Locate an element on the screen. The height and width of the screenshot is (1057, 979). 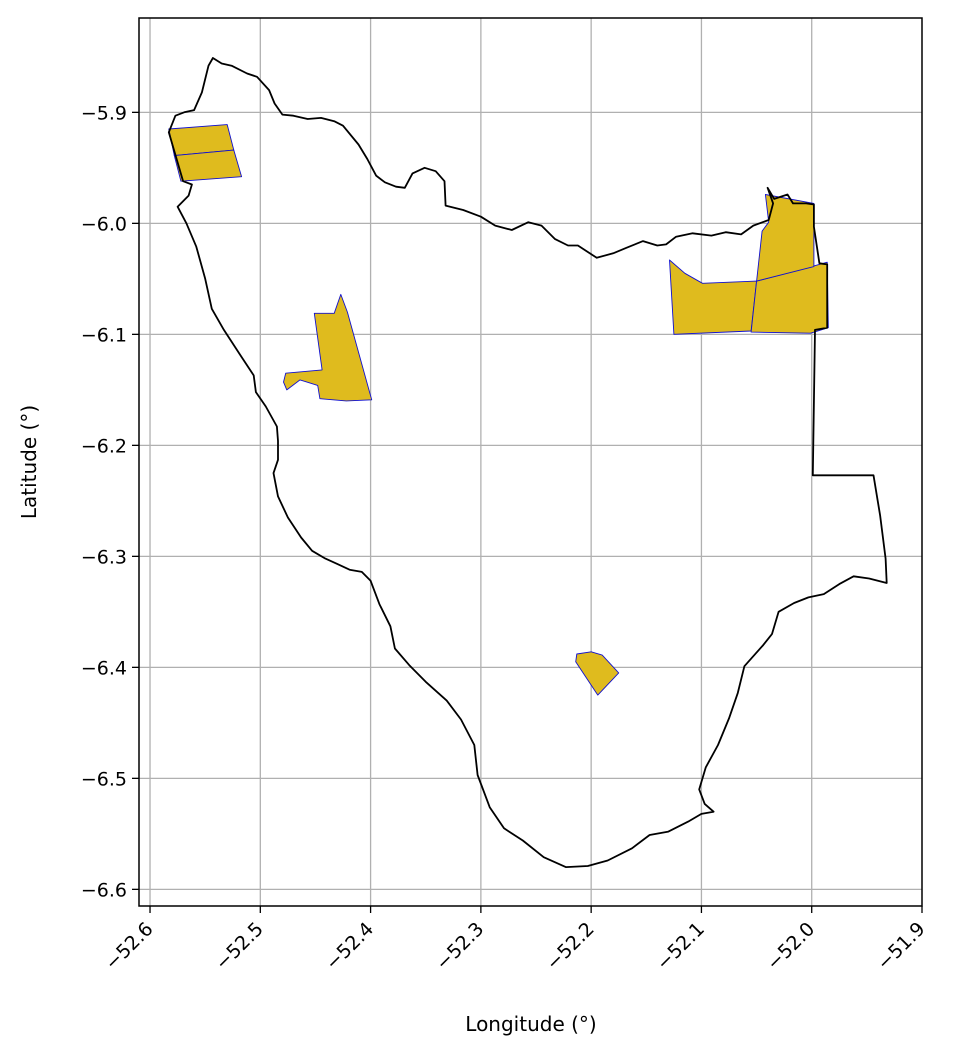
y-tick-label: −6.2 is located at coordinates (104, 446).